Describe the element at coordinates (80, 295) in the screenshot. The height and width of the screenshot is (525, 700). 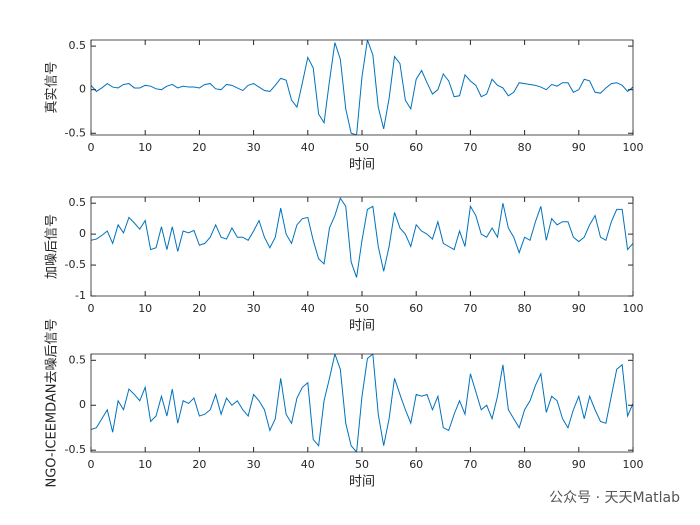
I see `y-tick-label: -1` at that location.